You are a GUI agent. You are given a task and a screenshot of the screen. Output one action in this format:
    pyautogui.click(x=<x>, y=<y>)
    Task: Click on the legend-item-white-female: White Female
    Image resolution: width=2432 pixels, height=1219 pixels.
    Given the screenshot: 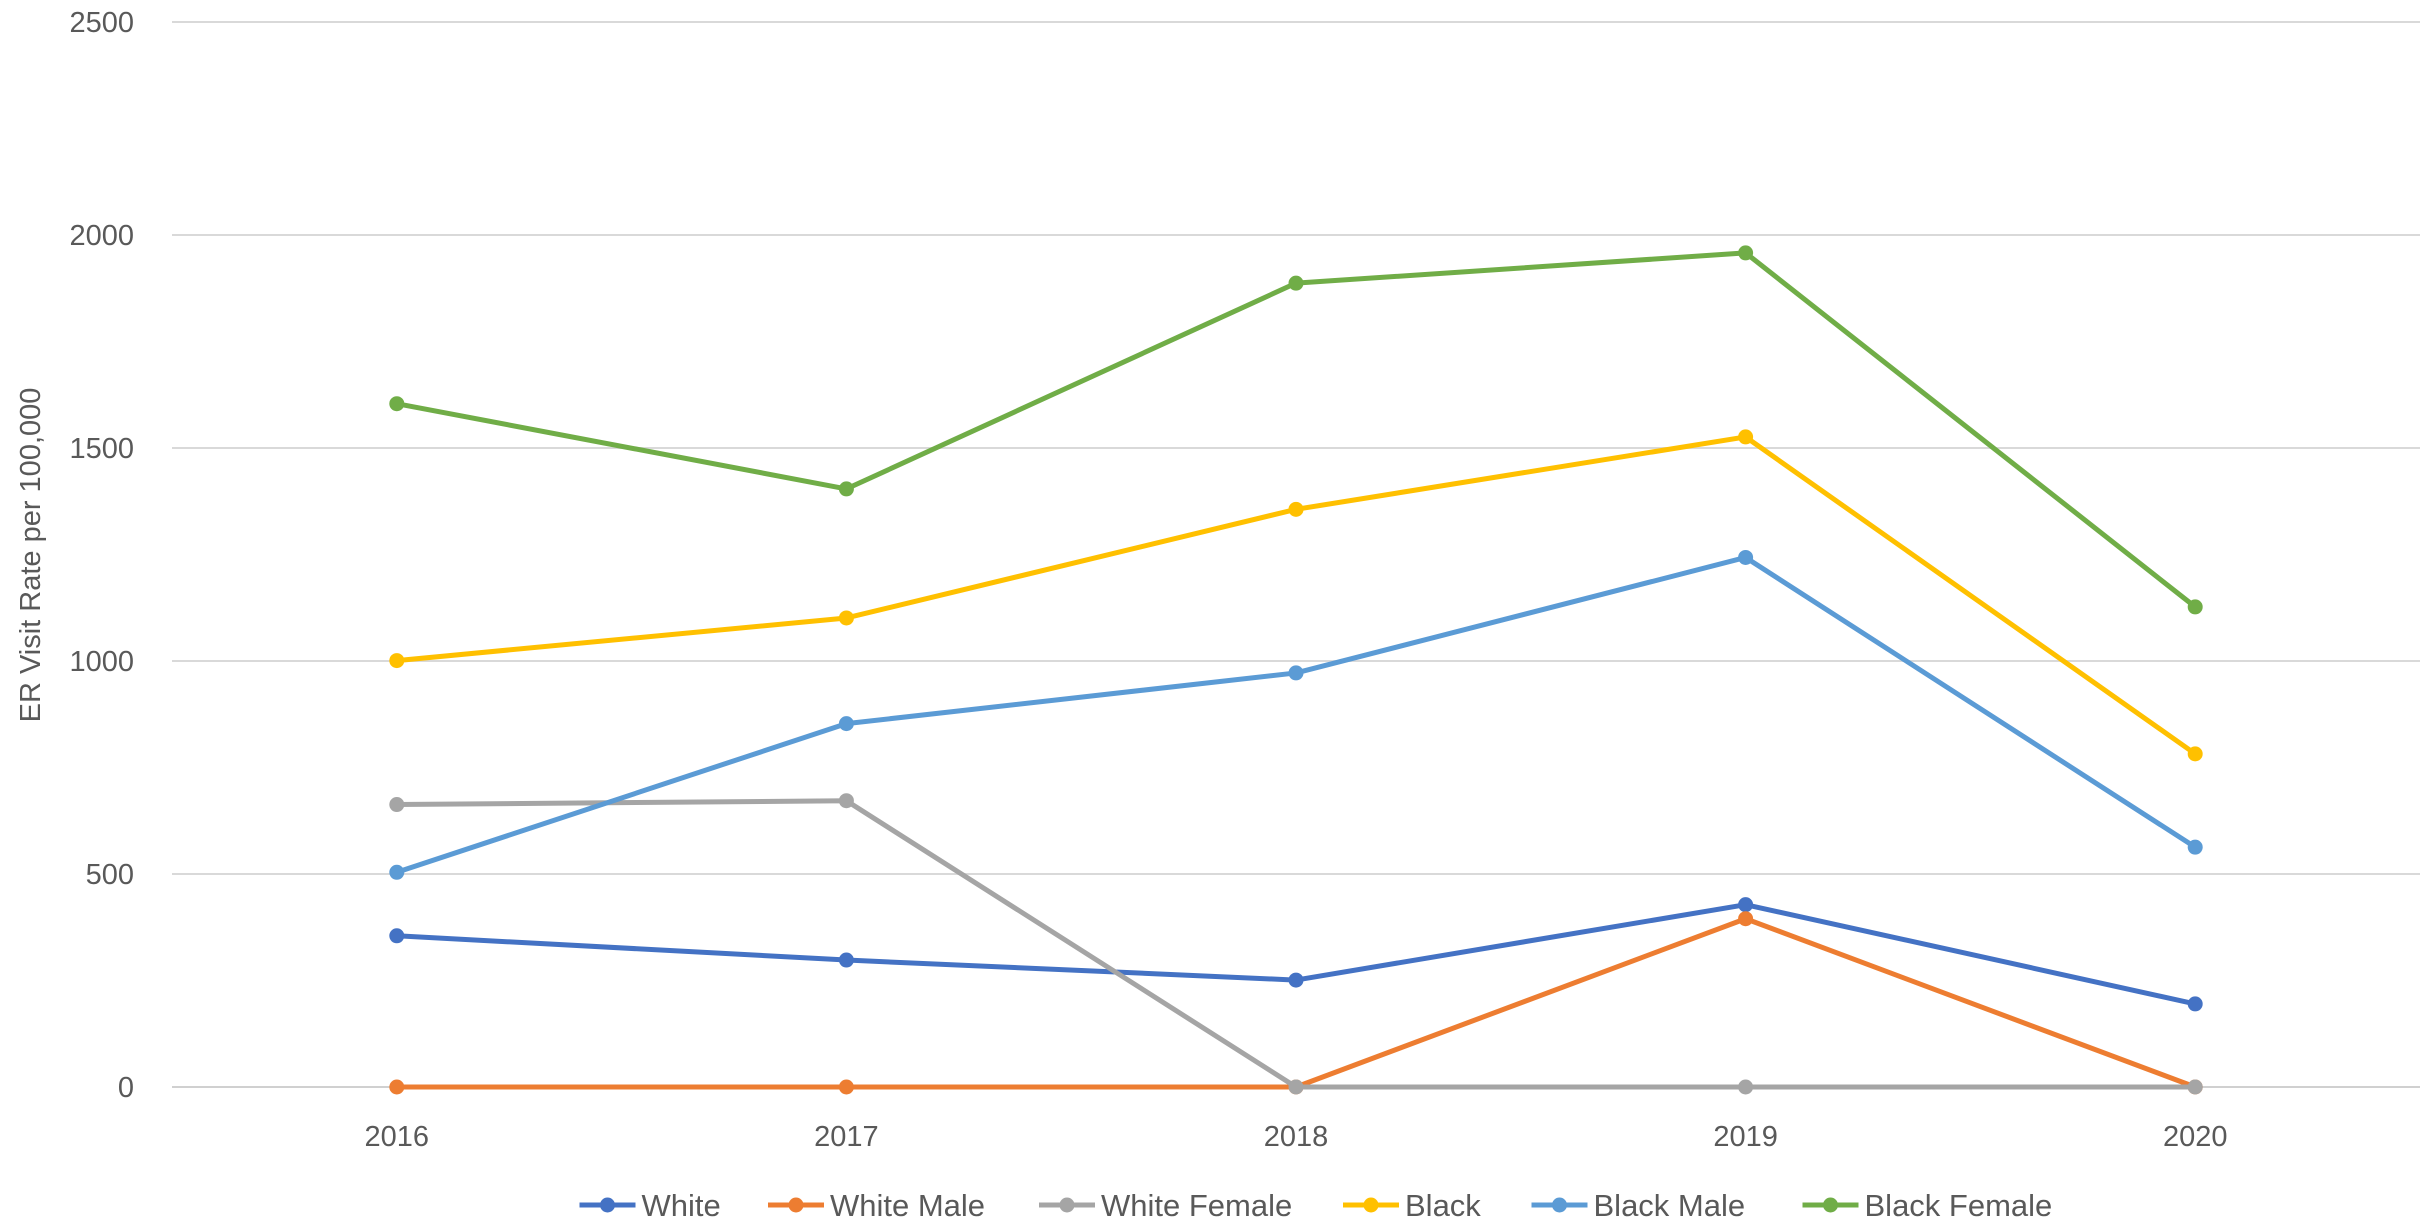 What is the action you would take?
    pyautogui.click(x=1165, y=1203)
    